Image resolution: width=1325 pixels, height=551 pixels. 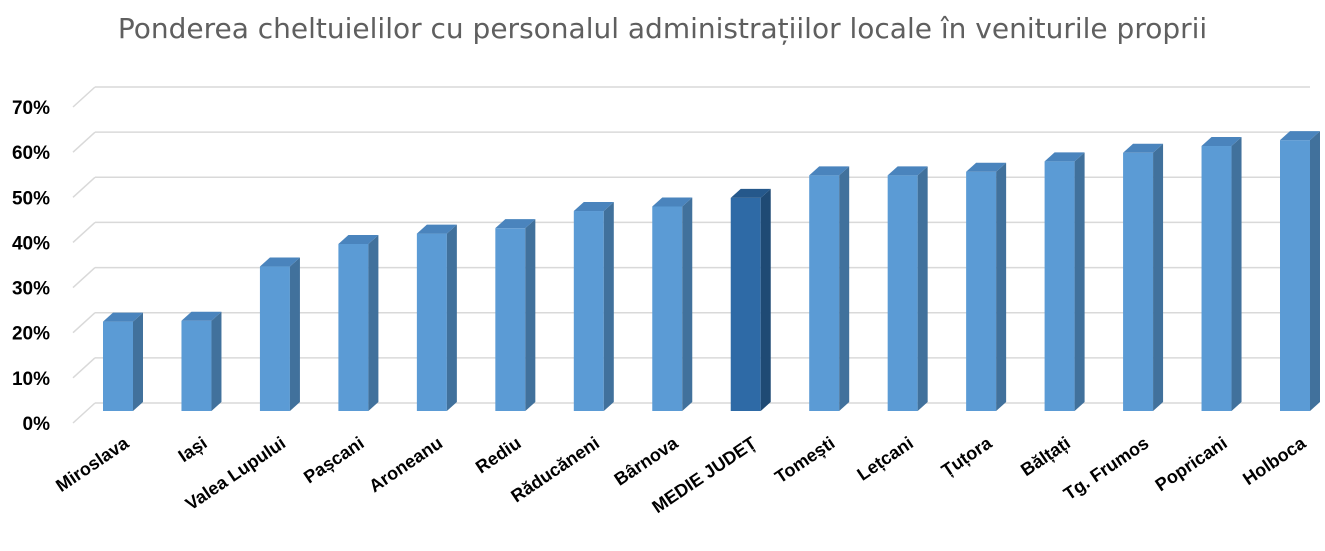 I want to click on y-tick-label: 40%, so click(x=31, y=243).